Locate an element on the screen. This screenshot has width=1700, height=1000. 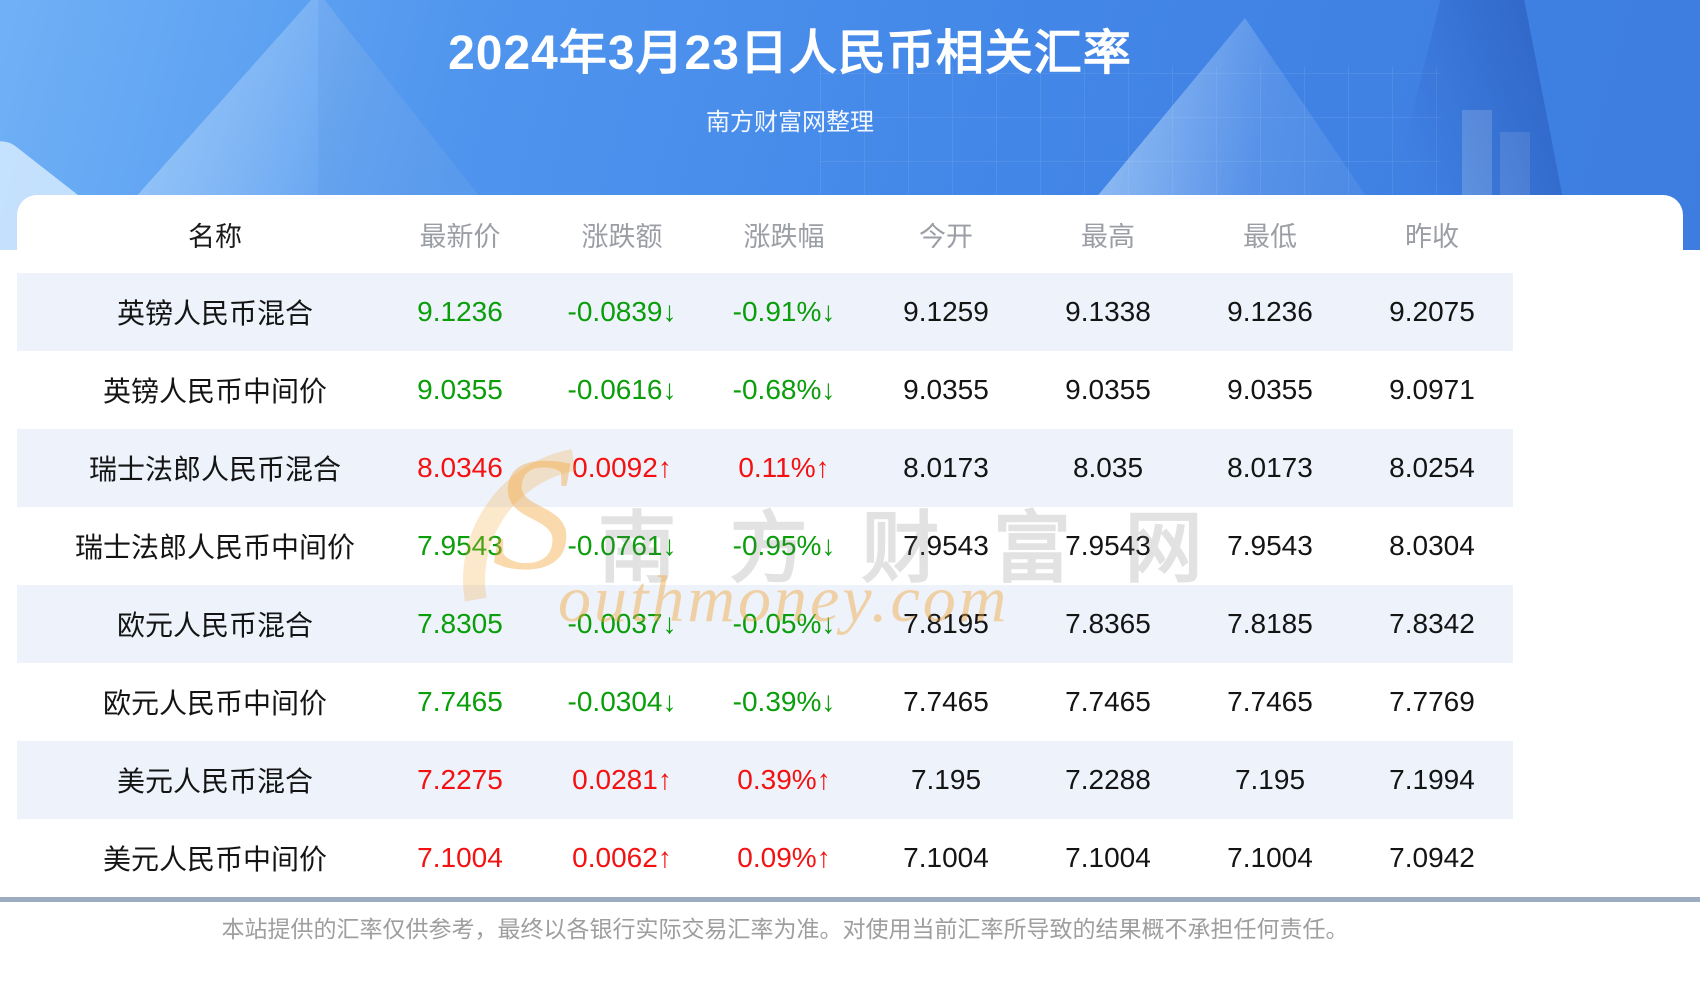
cell-change-percent: -0.68%↓ is located at coordinates (784, 389).